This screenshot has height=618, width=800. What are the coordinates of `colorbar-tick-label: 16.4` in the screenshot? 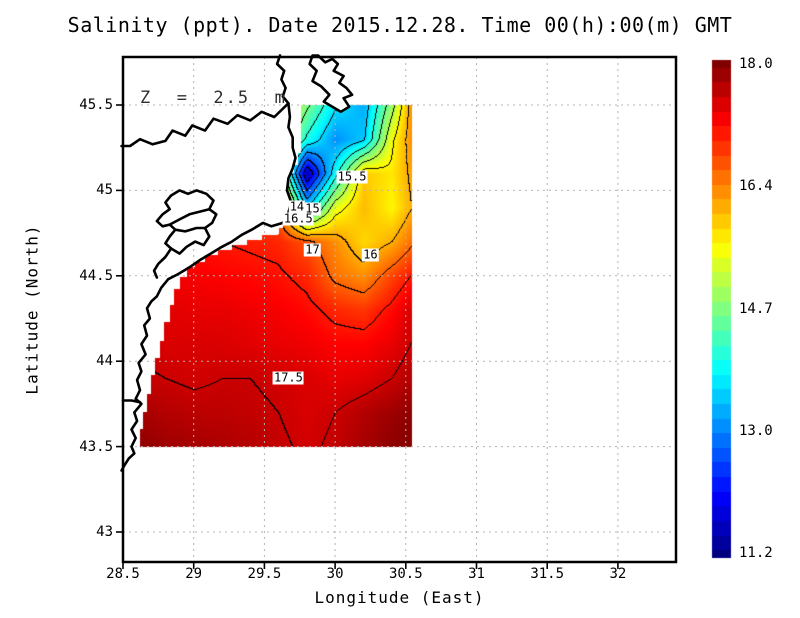 It's located at (756, 186).